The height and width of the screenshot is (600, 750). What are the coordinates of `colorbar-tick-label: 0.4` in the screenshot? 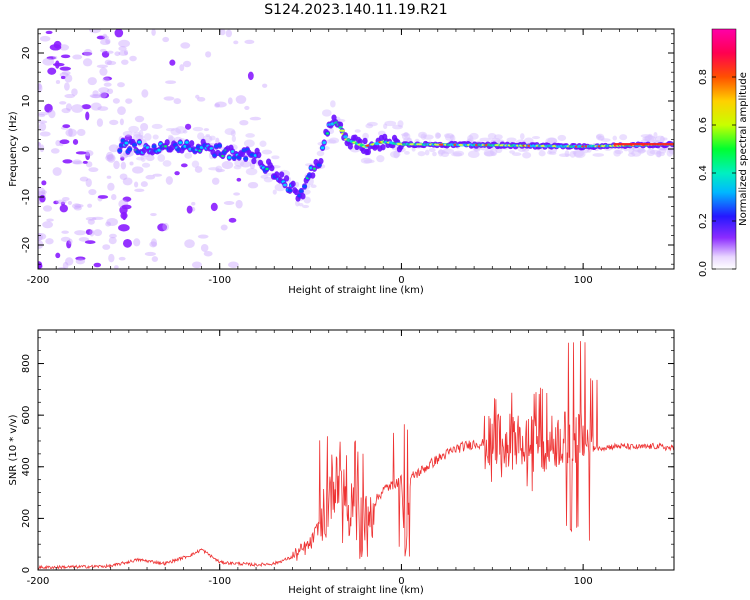 It's located at (703, 173).